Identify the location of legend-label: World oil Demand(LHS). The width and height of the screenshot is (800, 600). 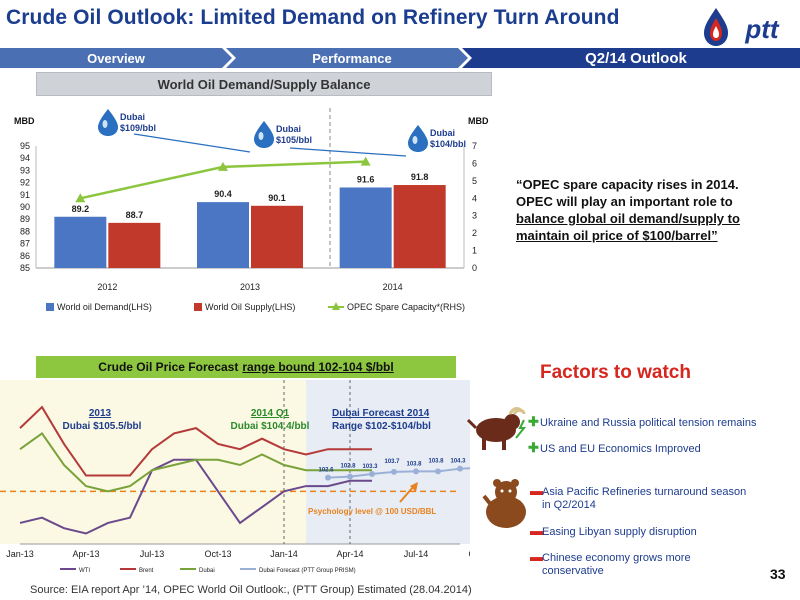
(104, 307).